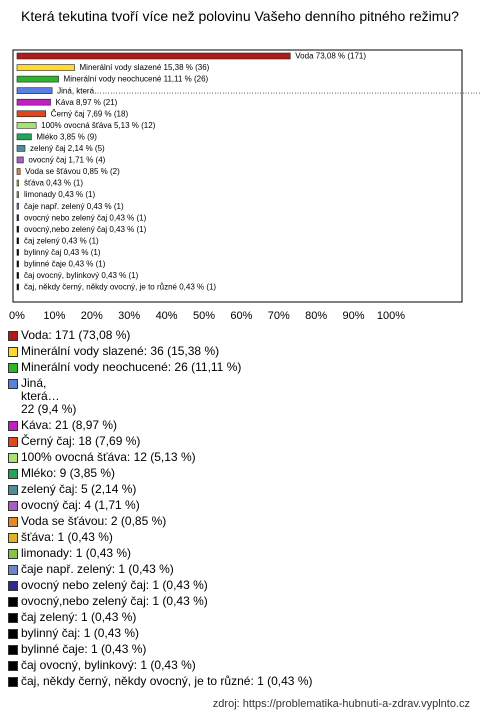  Describe the element at coordinates (129, 316) in the screenshot. I see `x-tick-label: 30%` at that location.